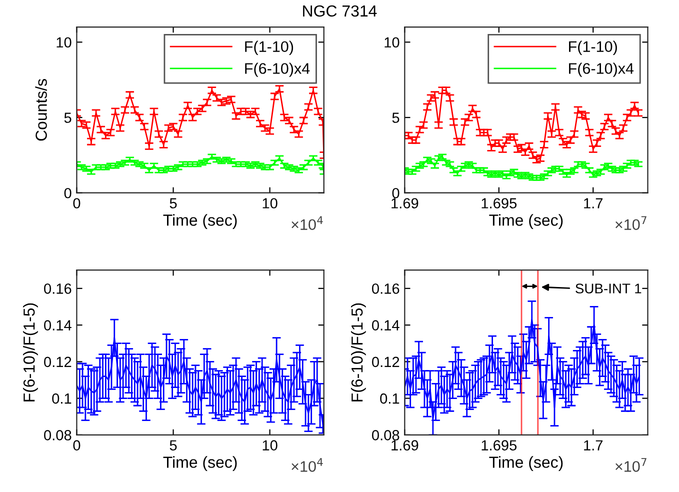 Image resolution: width=679 pixels, height=492 pixels. Describe the element at coordinates (41, 110) in the screenshot. I see `y-axis-title: Counts/s` at that location.